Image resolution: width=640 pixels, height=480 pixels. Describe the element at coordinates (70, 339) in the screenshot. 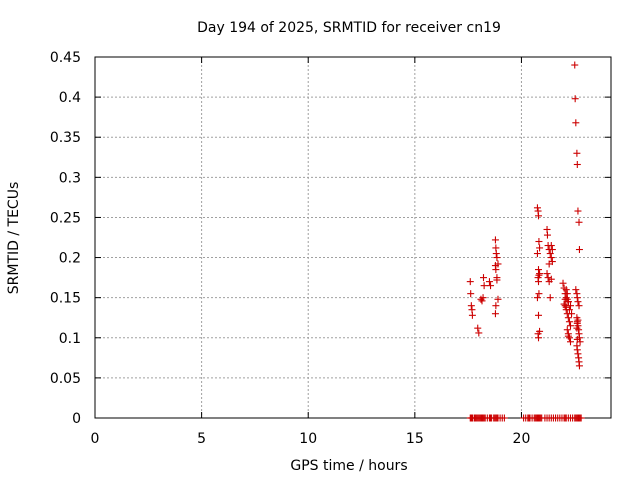

I see `y-tick-label: 0.1` at that location.